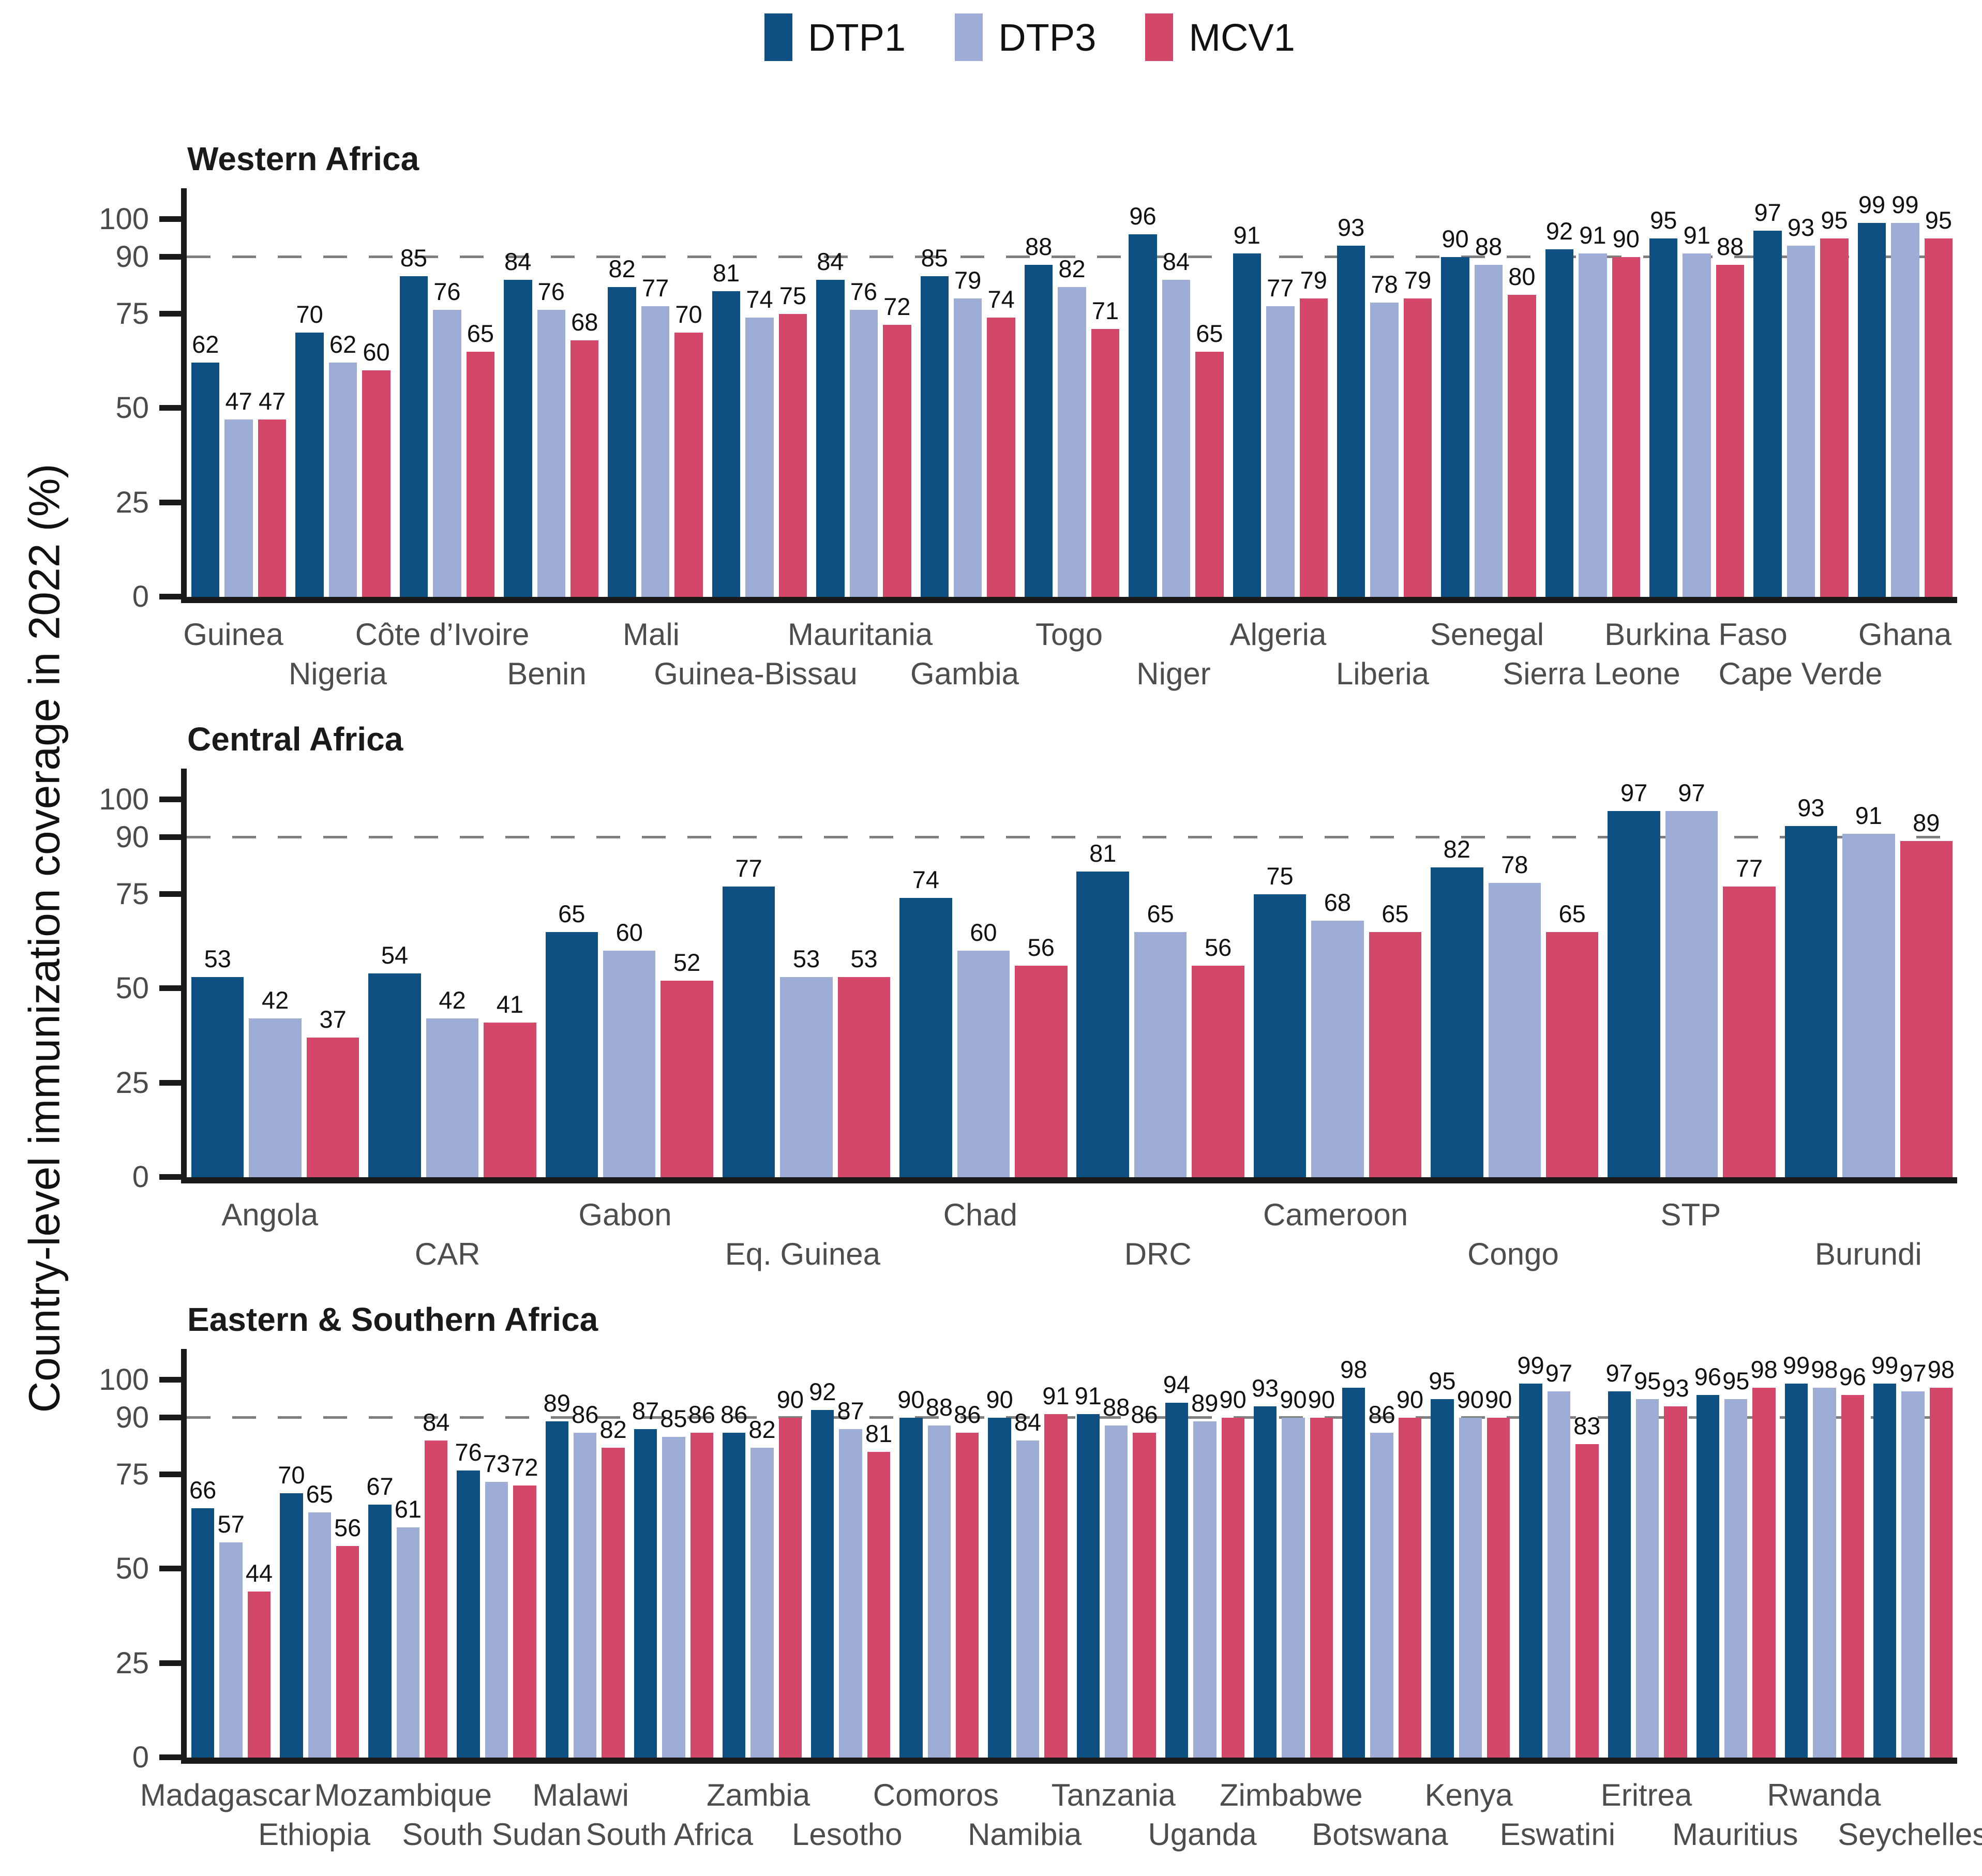  I want to click on bar-value-label: 42, so click(275, 1000).